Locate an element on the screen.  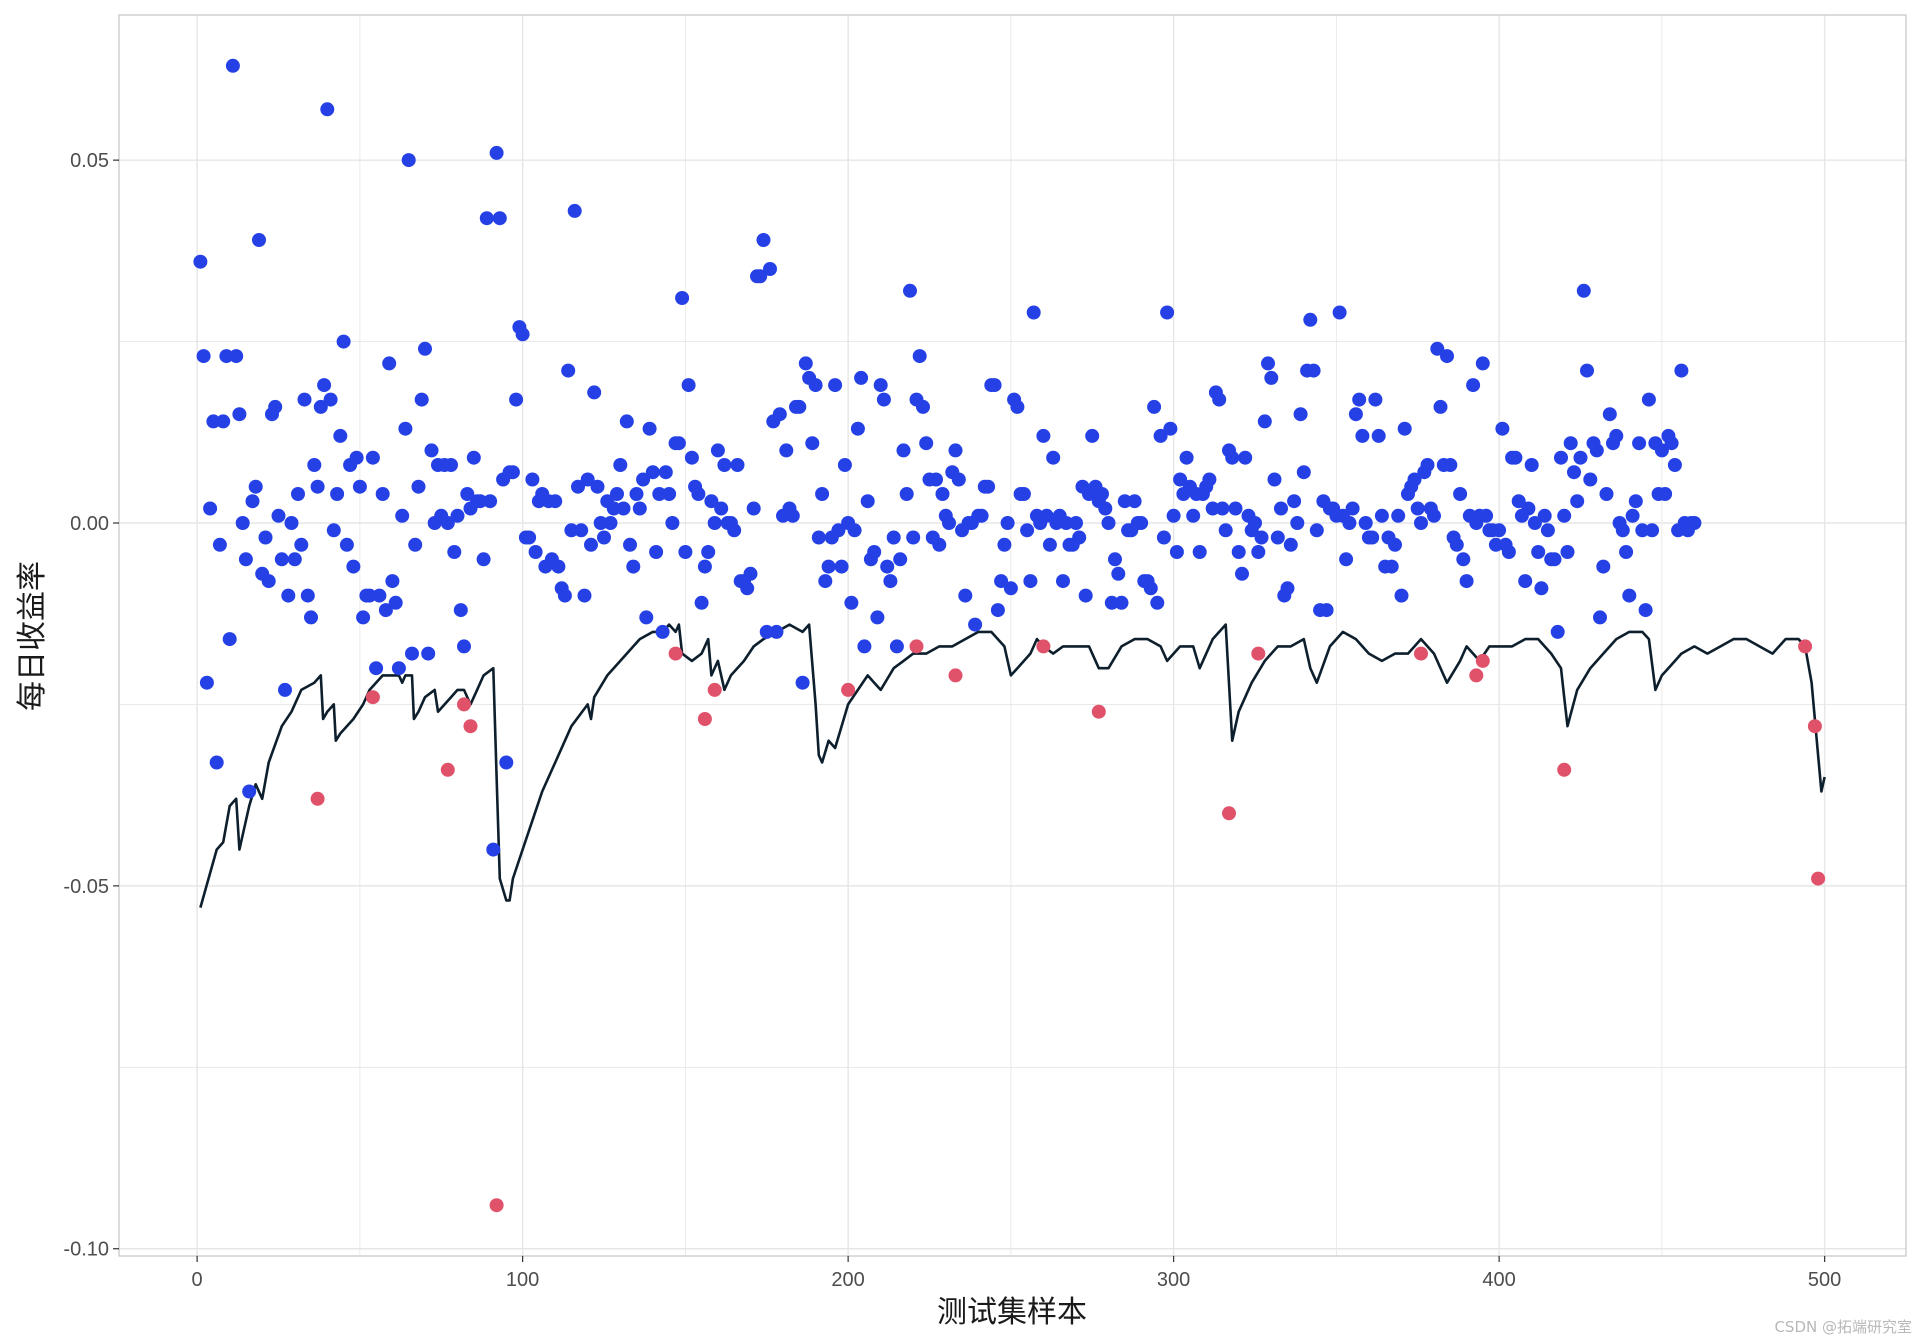
y-axis: -0.10 -0.05 0.00 0.05 is located at coordinates (91, 705).